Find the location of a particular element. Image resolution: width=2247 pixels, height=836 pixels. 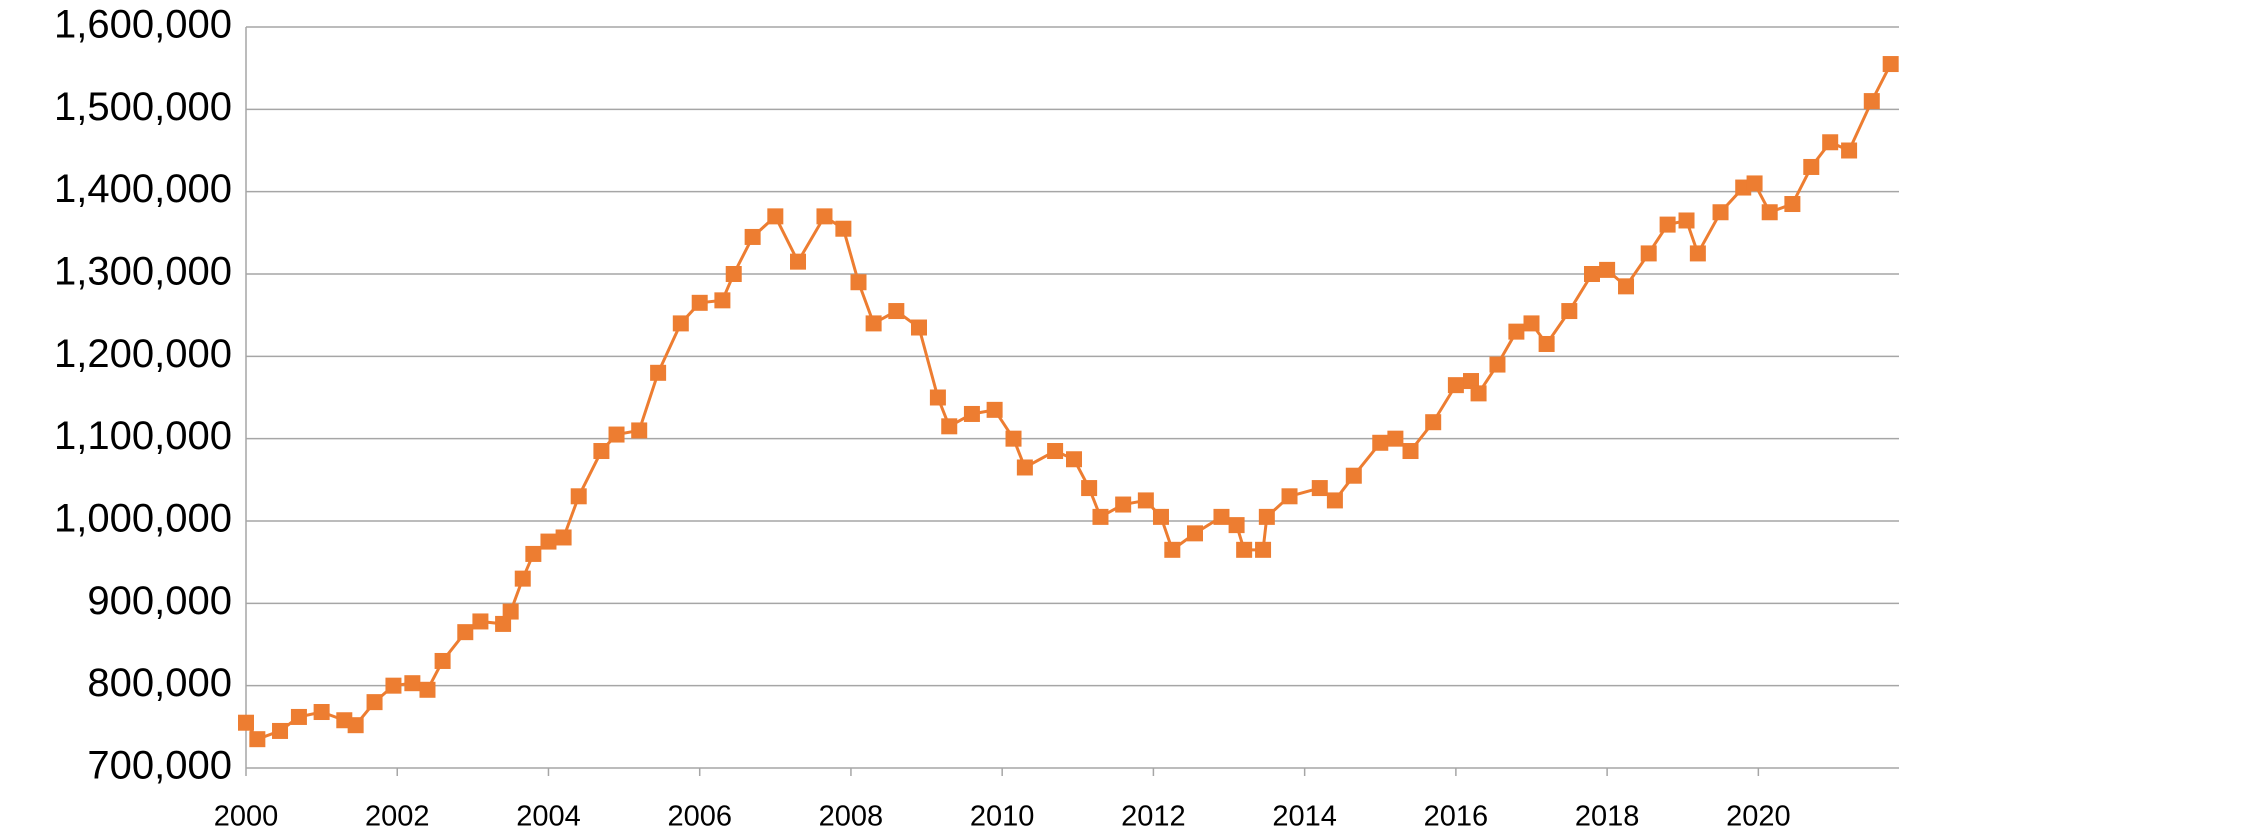

x-tick-label: 2004 is located at coordinates (548, 817).